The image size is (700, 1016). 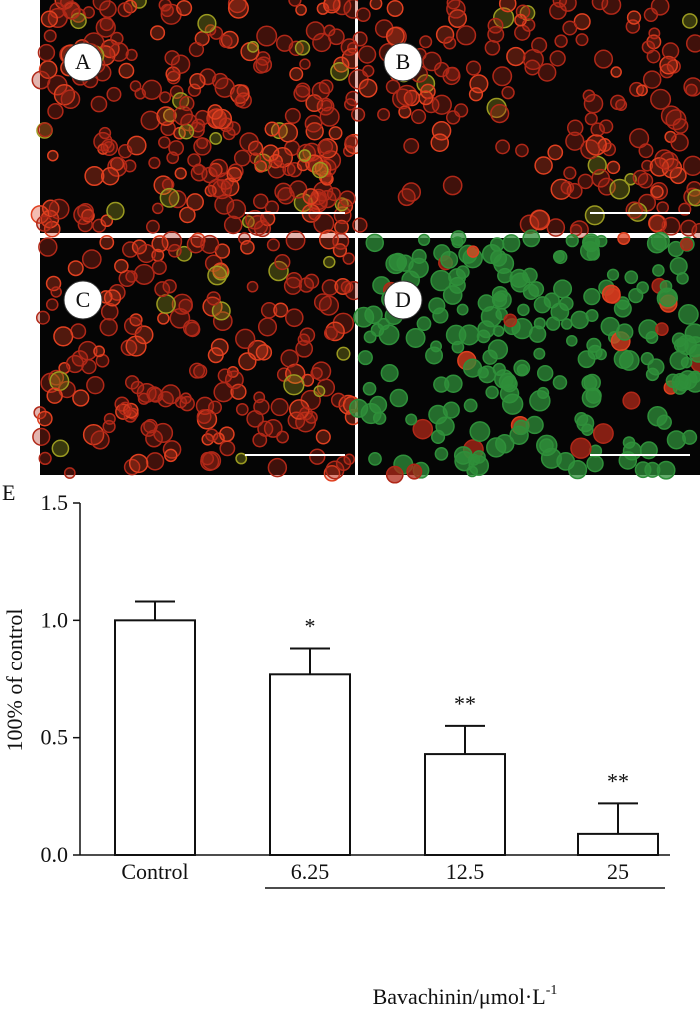 I want to click on y-tick-label: 1.5, so click(x=55, y=502).